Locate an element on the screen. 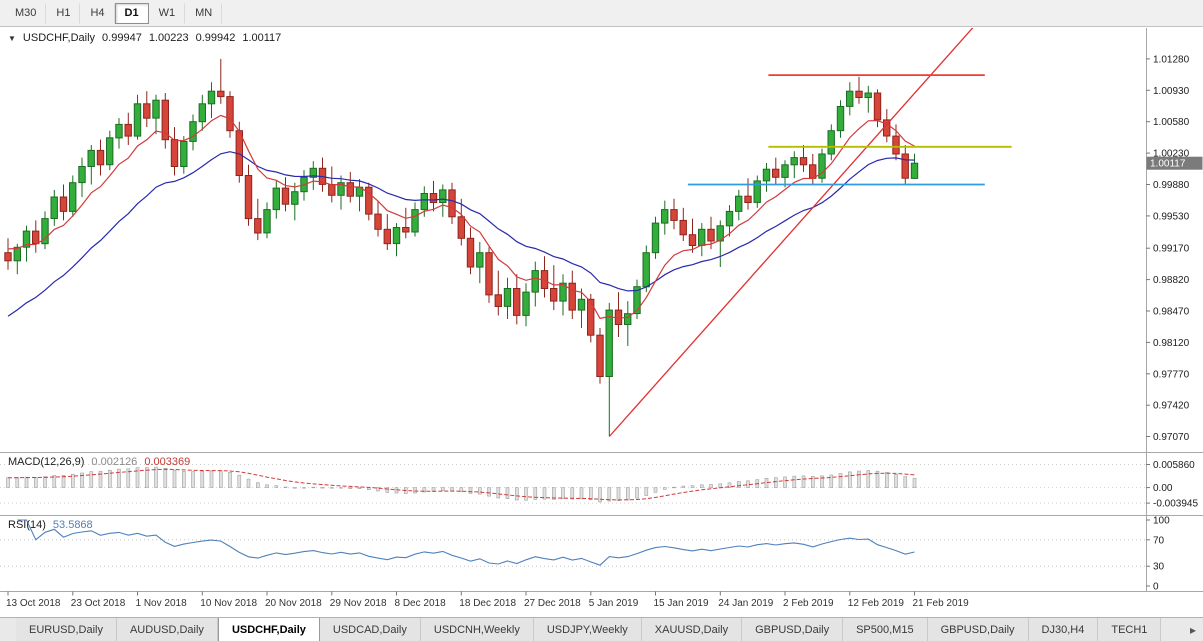 This screenshot has width=1203, height=641. timeframe-button-w1: W1 is located at coordinates (167, 13).